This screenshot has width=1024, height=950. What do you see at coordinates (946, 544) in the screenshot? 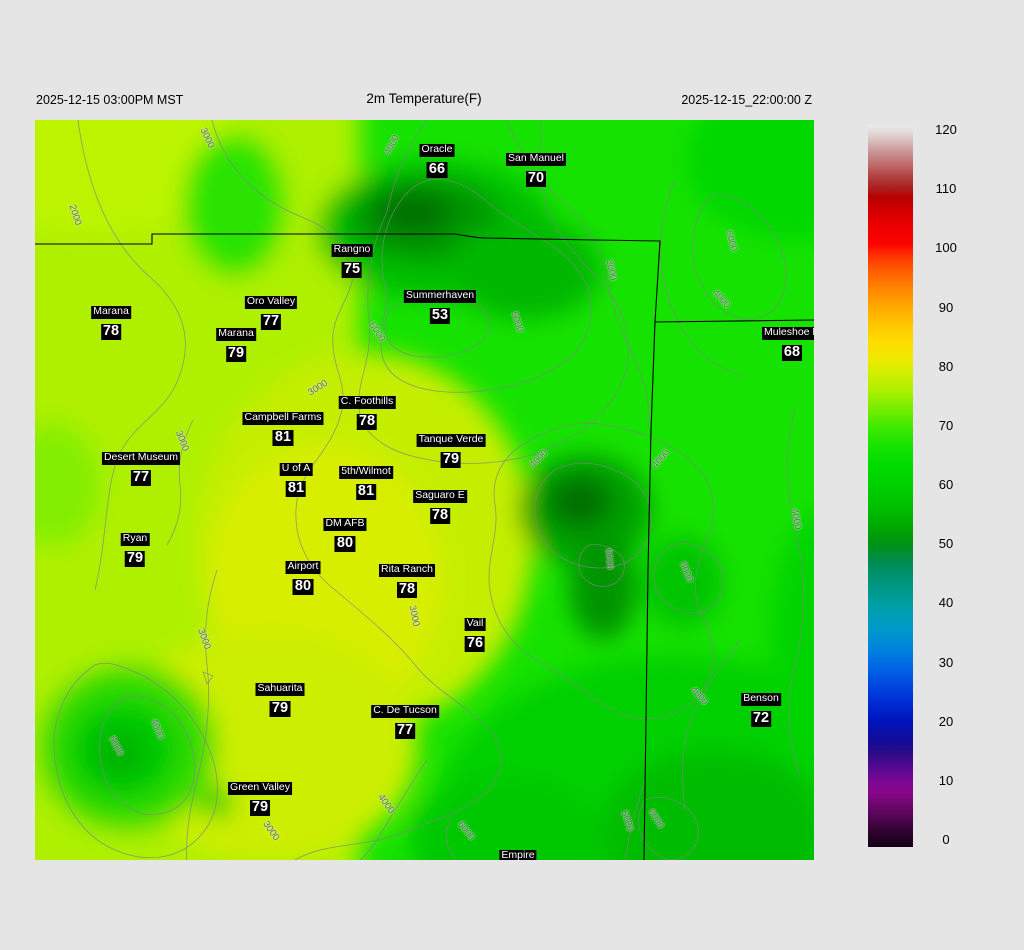
I see `colorbar-tick: 50` at bounding box center [946, 544].